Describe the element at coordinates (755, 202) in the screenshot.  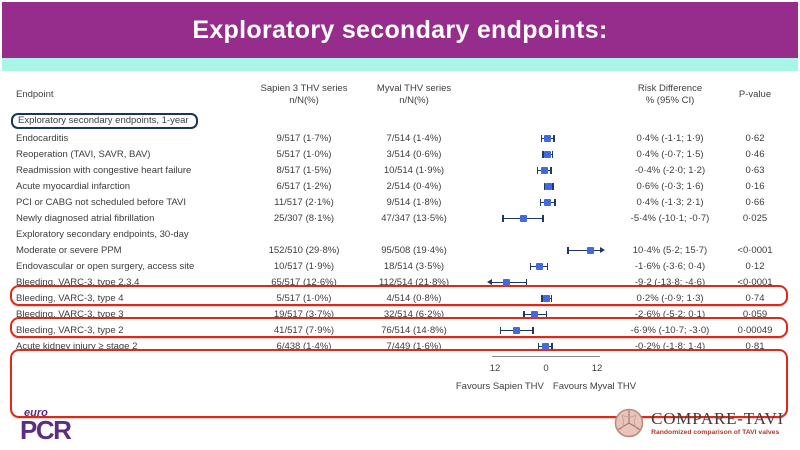
I see `p-value: 0·66` at that location.